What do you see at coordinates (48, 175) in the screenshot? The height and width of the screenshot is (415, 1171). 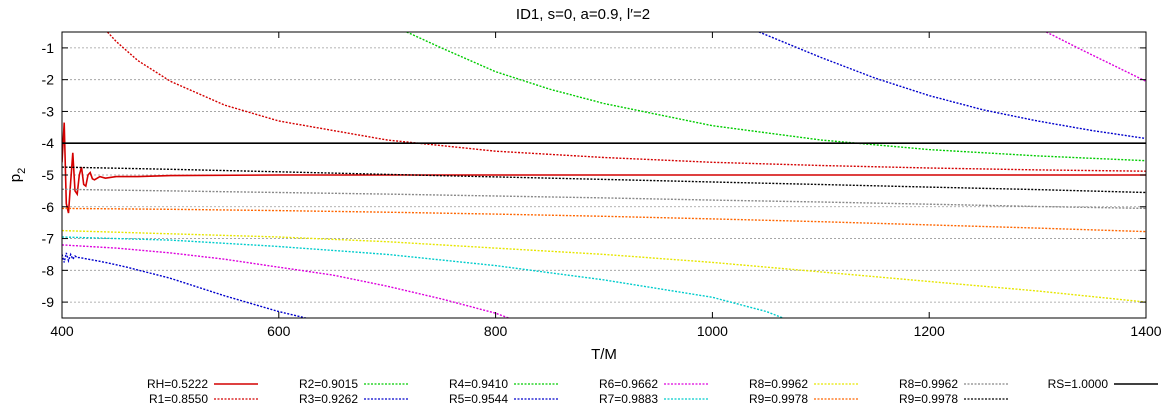 I see `y-tick-label: -5` at bounding box center [48, 175].